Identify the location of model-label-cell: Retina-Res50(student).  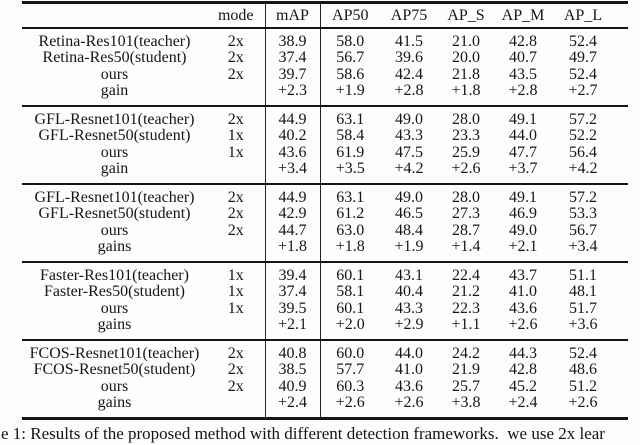
(114, 58).